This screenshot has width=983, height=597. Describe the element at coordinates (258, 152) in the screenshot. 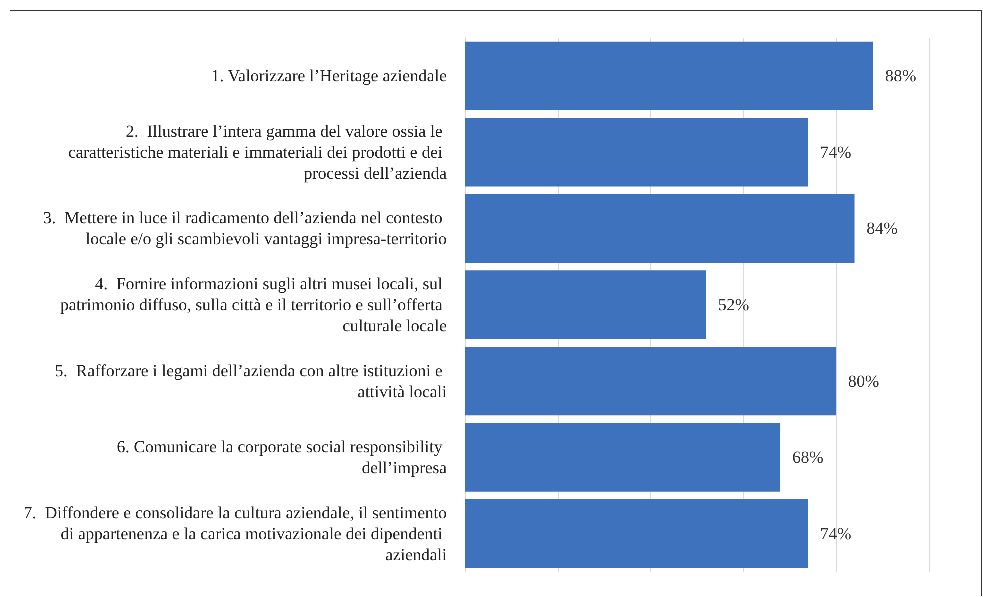

I see `y-tick-label: 2. Illustrare l’intera gamma del valore ossia le caratteristiche materiali e immateriali dei prodotti e dei processi dell’azienda` at that location.